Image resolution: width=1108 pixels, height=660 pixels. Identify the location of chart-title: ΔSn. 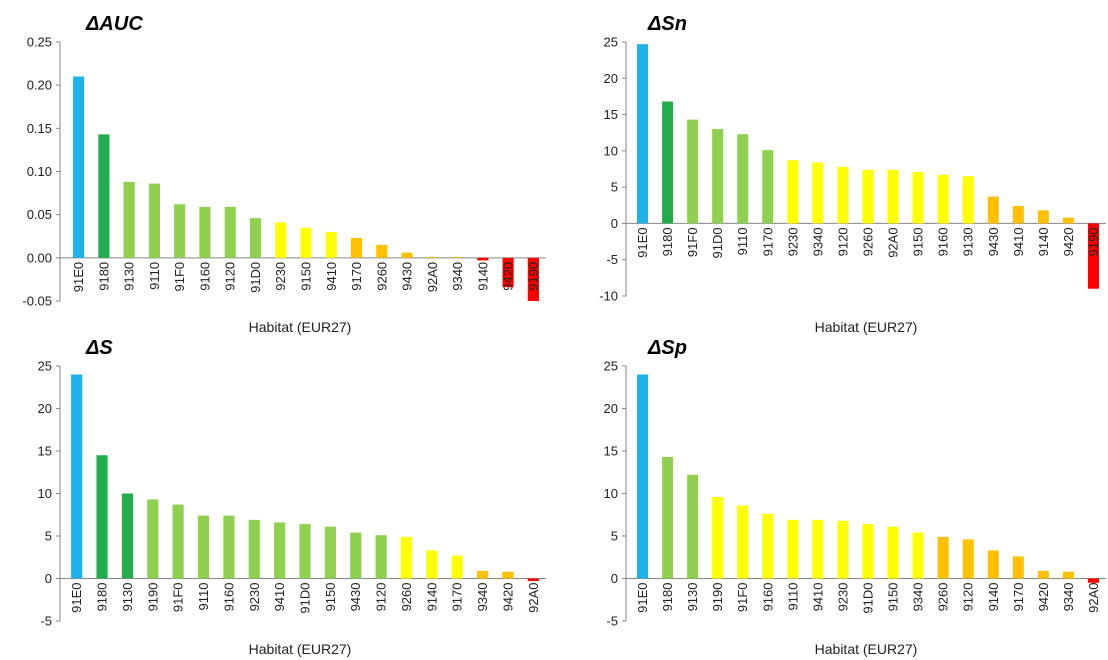
(667, 24).